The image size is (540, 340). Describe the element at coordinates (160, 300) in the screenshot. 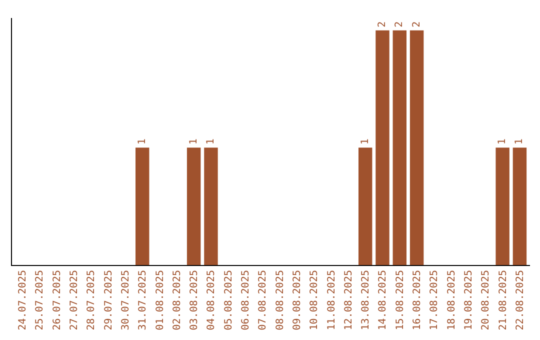

I see `x-tick-label: 01.08.2025` at that location.